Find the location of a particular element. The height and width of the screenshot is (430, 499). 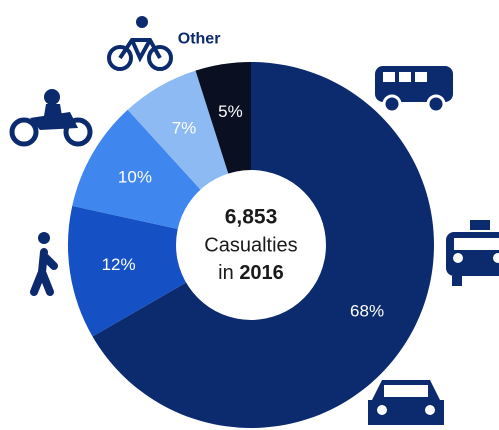

donut-hole is located at coordinates (251, 245).